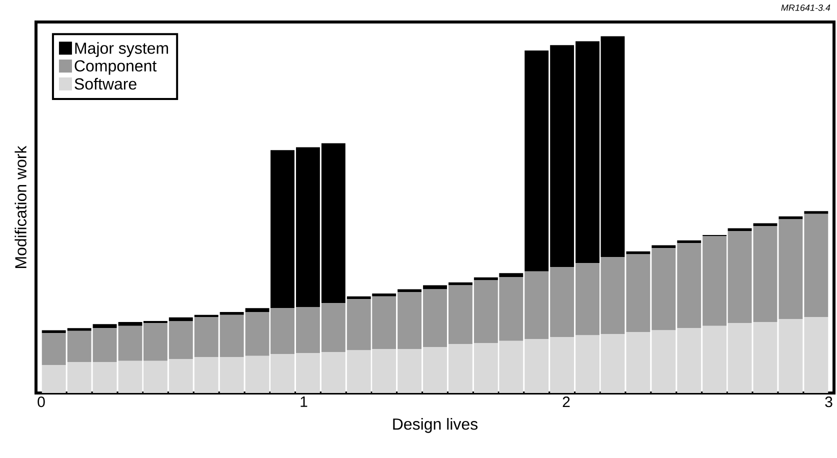  Describe the element at coordinates (115, 67) in the screenshot. I see `legend-label: Component` at that location.